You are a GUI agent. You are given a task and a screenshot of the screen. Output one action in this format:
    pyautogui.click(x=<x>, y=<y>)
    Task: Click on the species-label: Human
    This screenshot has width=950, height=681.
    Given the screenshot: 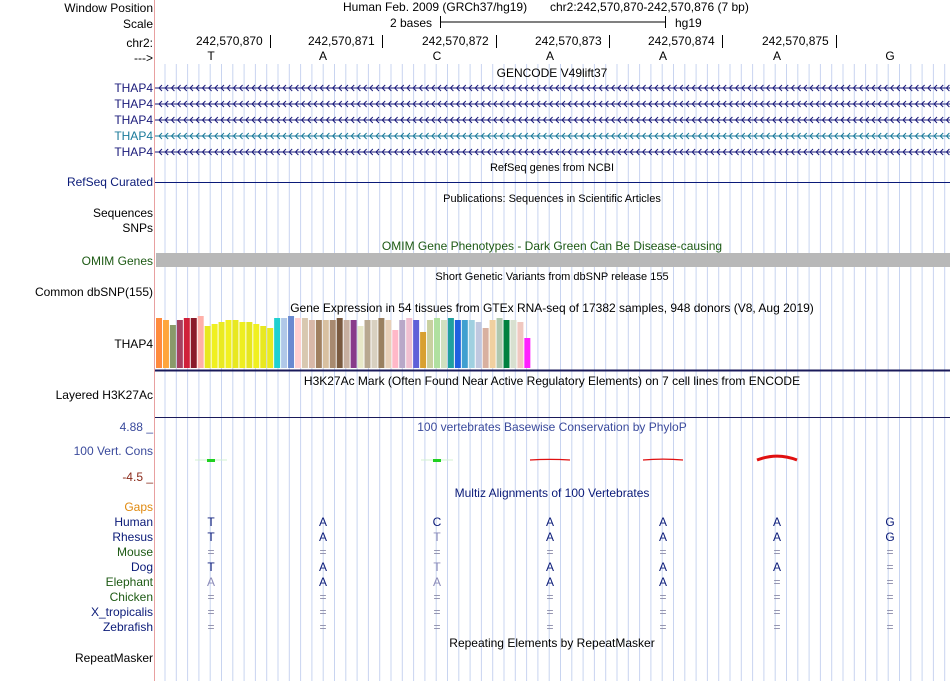 What is the action you would take?
    pyautogui.click(x=133, y=522)
    